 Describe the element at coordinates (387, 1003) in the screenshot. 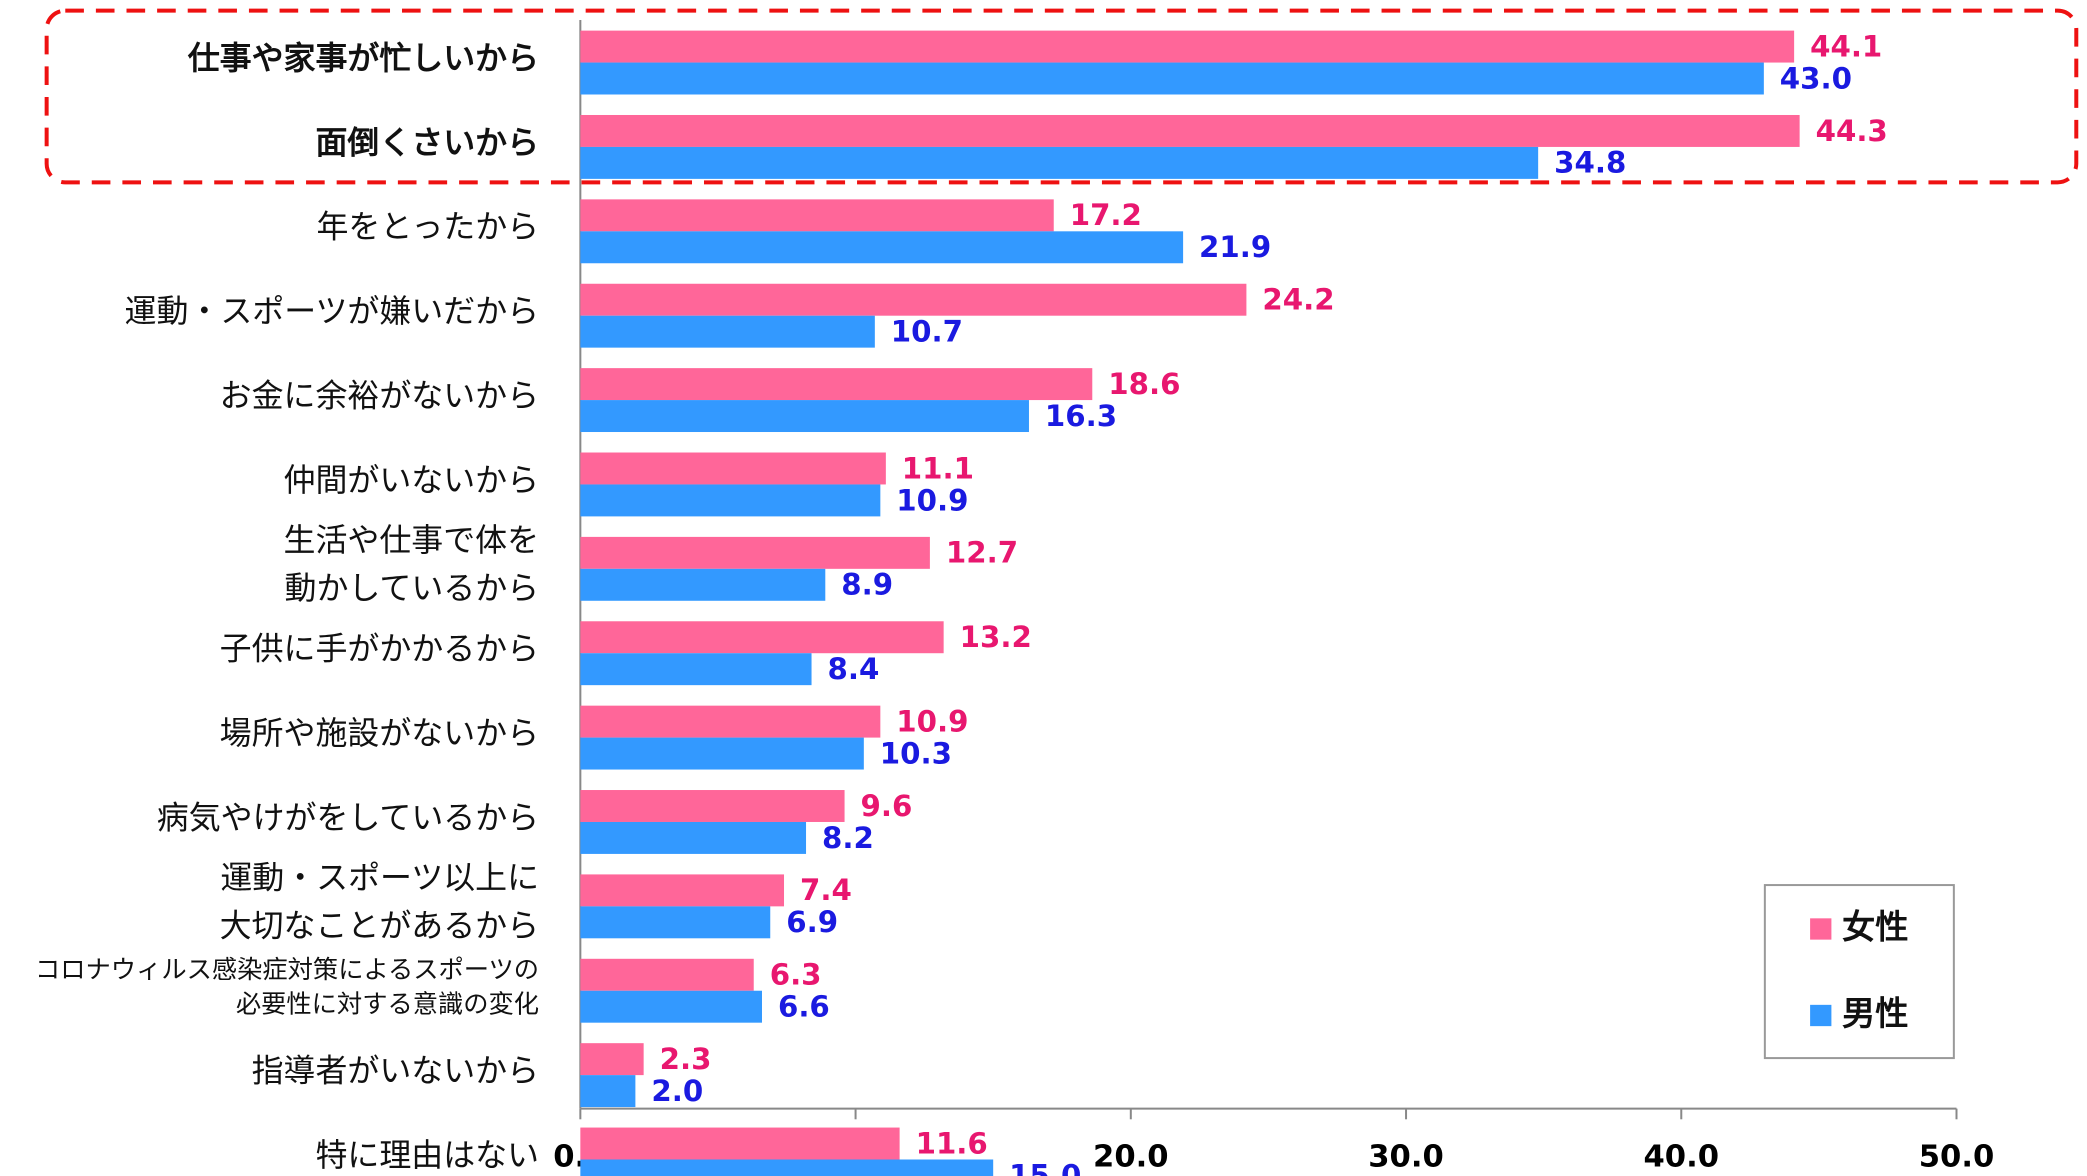

I see `category-label: 必要性に対する意識の変化` at that location.